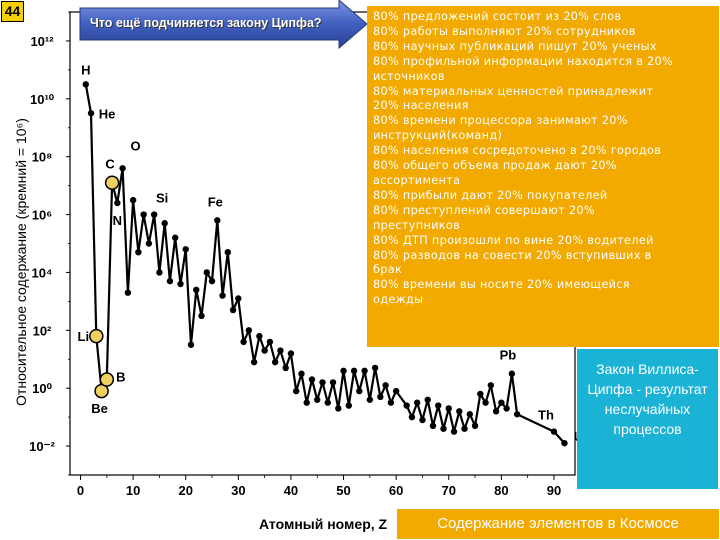 Image resolution: width=720 pixels, height=540 pixels. I want to click on y-tick-label: 10⁸, so click(42, 157).